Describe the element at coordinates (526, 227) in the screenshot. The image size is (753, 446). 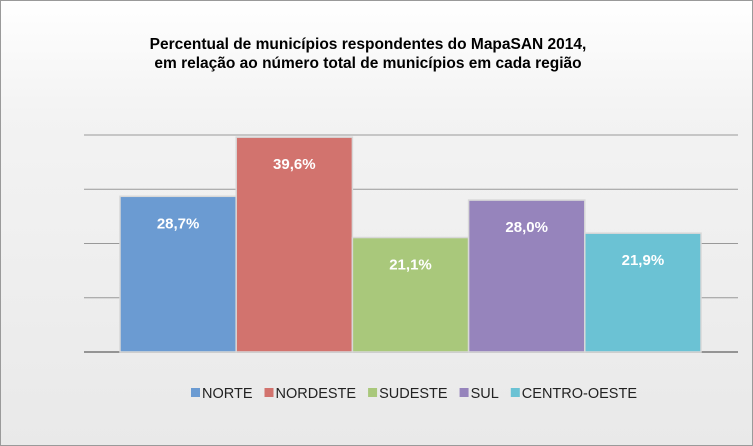
I see `value-label: 28,0%` at that location.